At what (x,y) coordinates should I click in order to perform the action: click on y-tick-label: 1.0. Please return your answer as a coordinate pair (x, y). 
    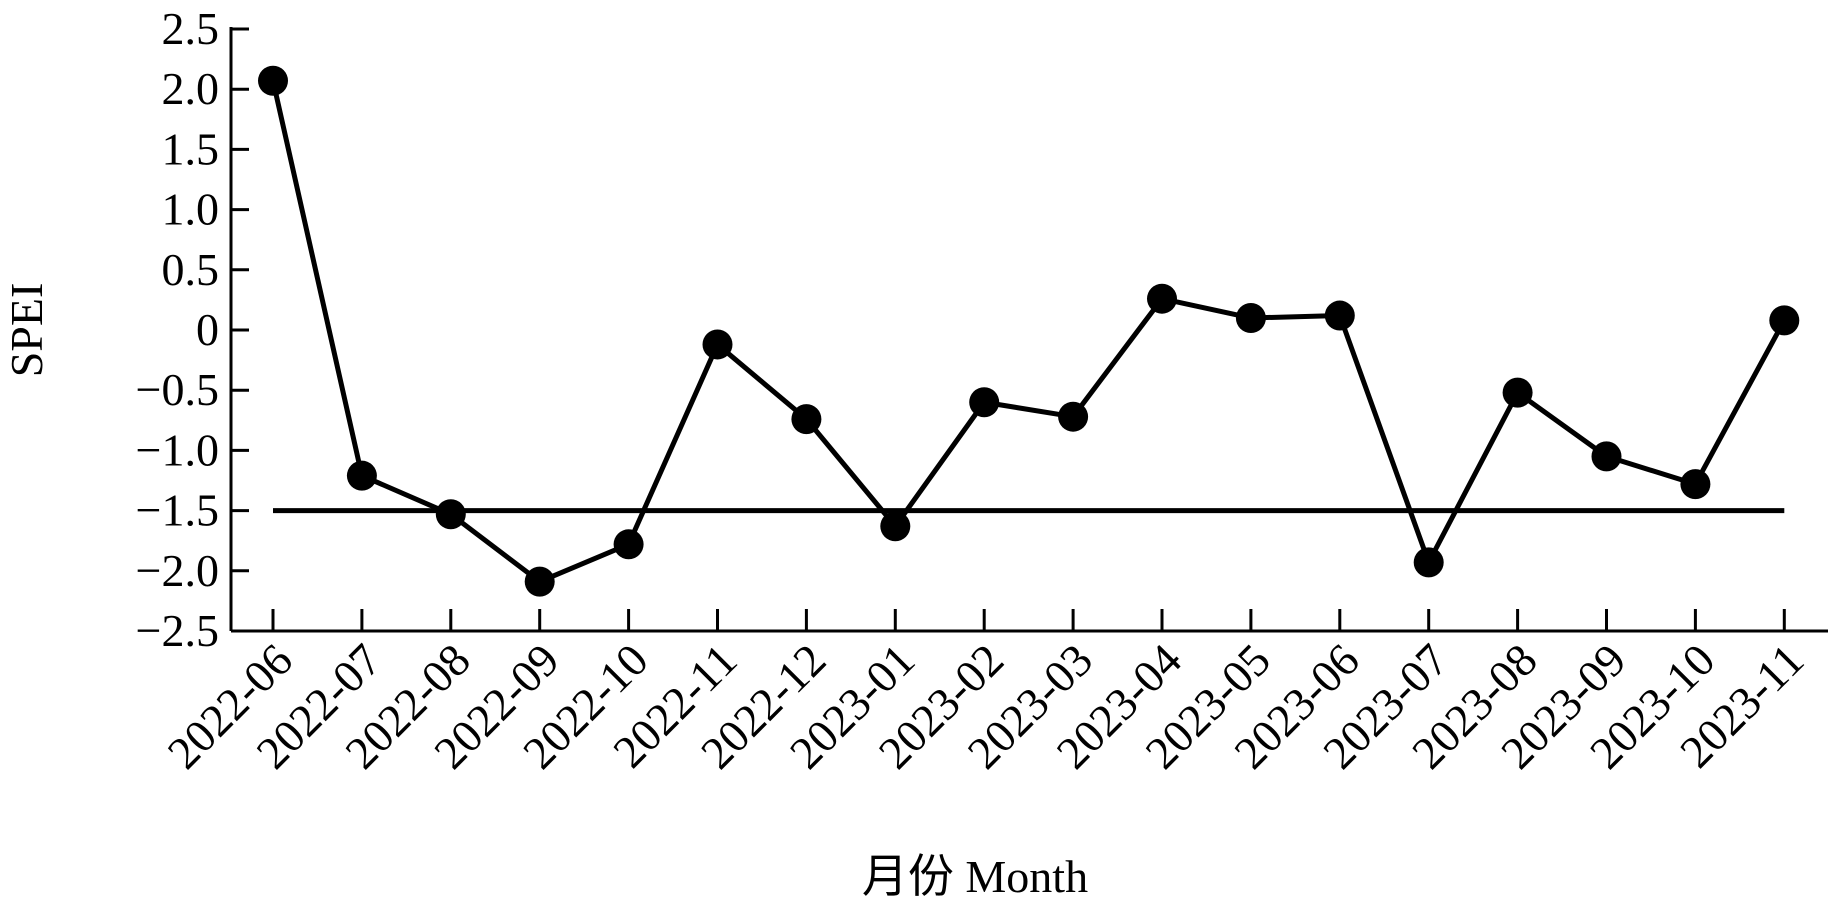
    Looking at the image, I should click on (191, 209).